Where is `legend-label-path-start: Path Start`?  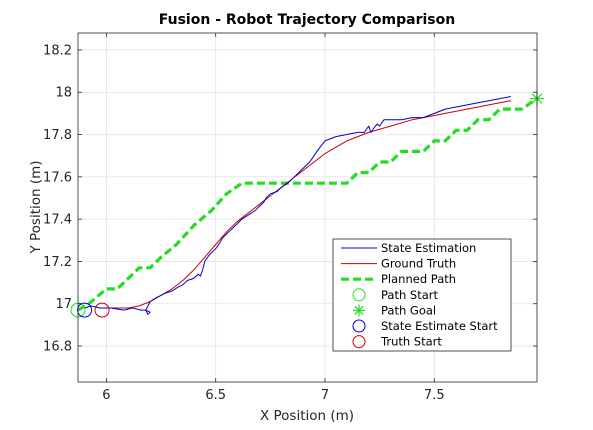
legend-label-path-start: Path Start is located at coordinates (410, 295).